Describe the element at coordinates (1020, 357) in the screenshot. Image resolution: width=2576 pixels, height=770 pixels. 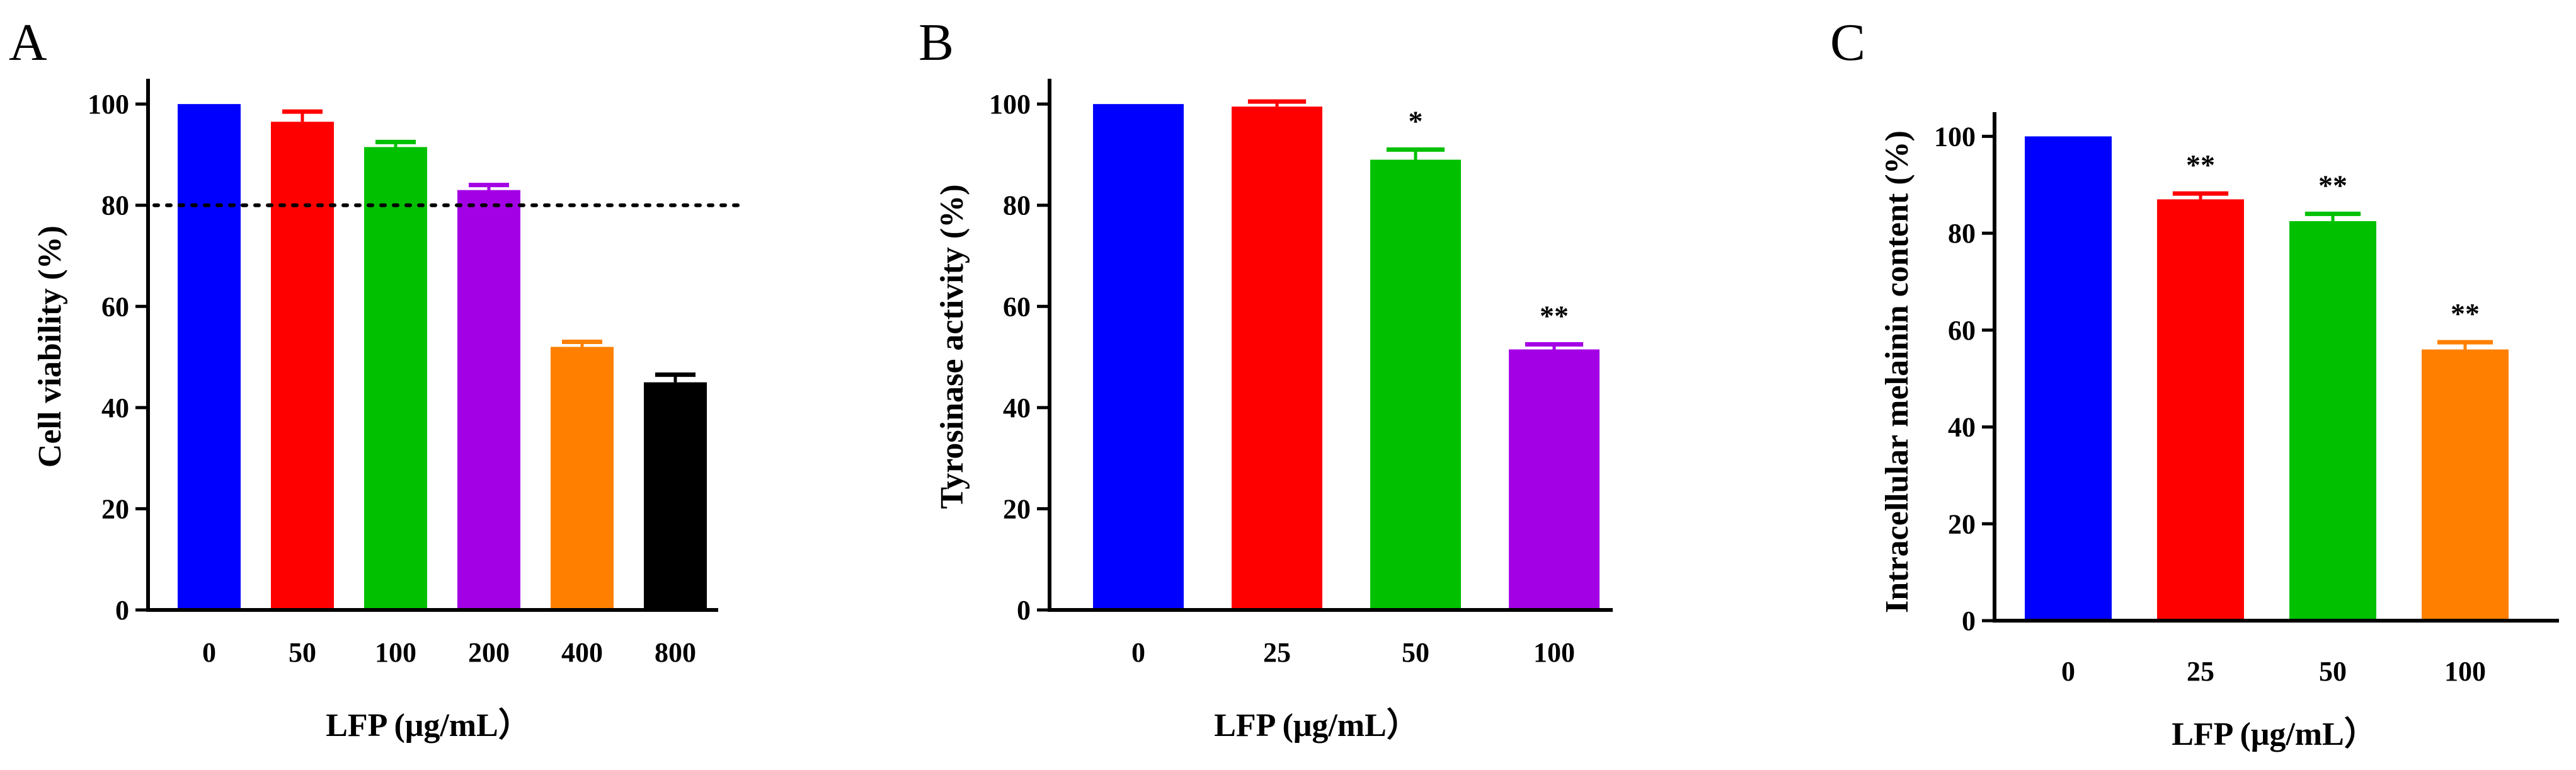
I see `panel-b-y-ticks: 0 20 40 60 80 100` at that location.